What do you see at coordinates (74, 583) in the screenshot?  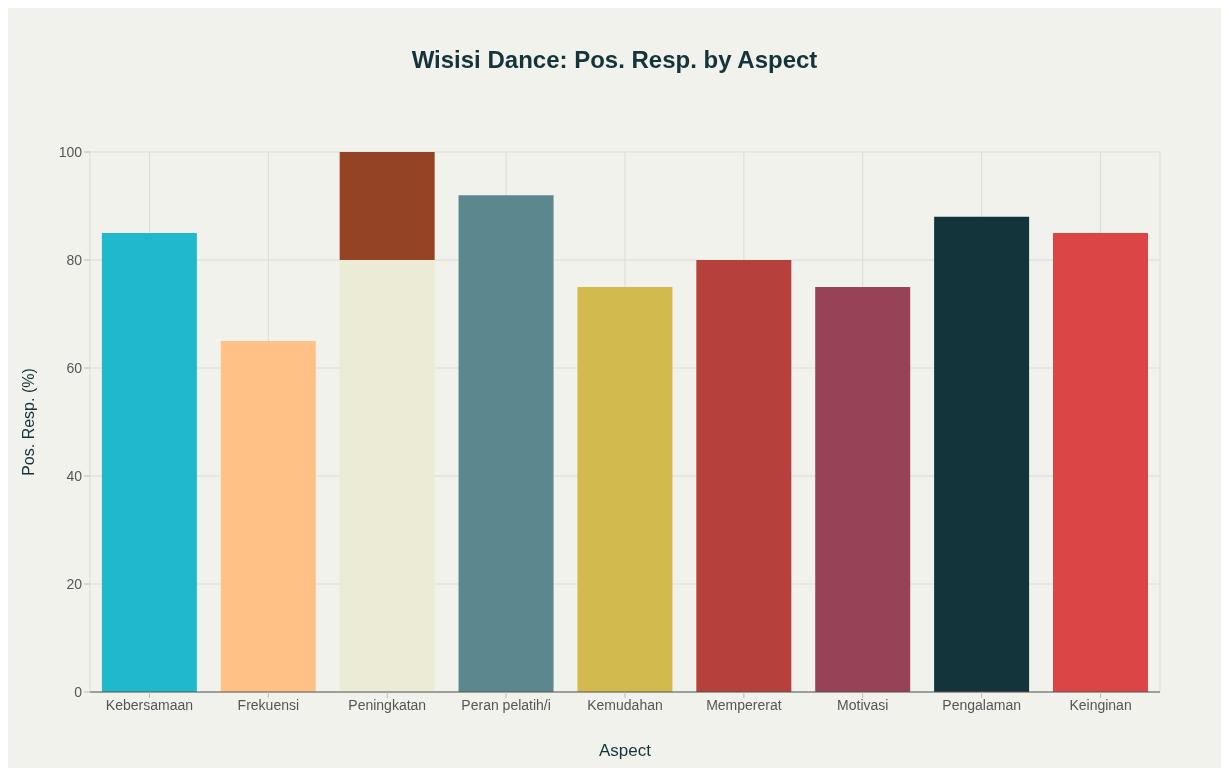 I see `y-tick-label: 20` at bounding box center [74, 583].